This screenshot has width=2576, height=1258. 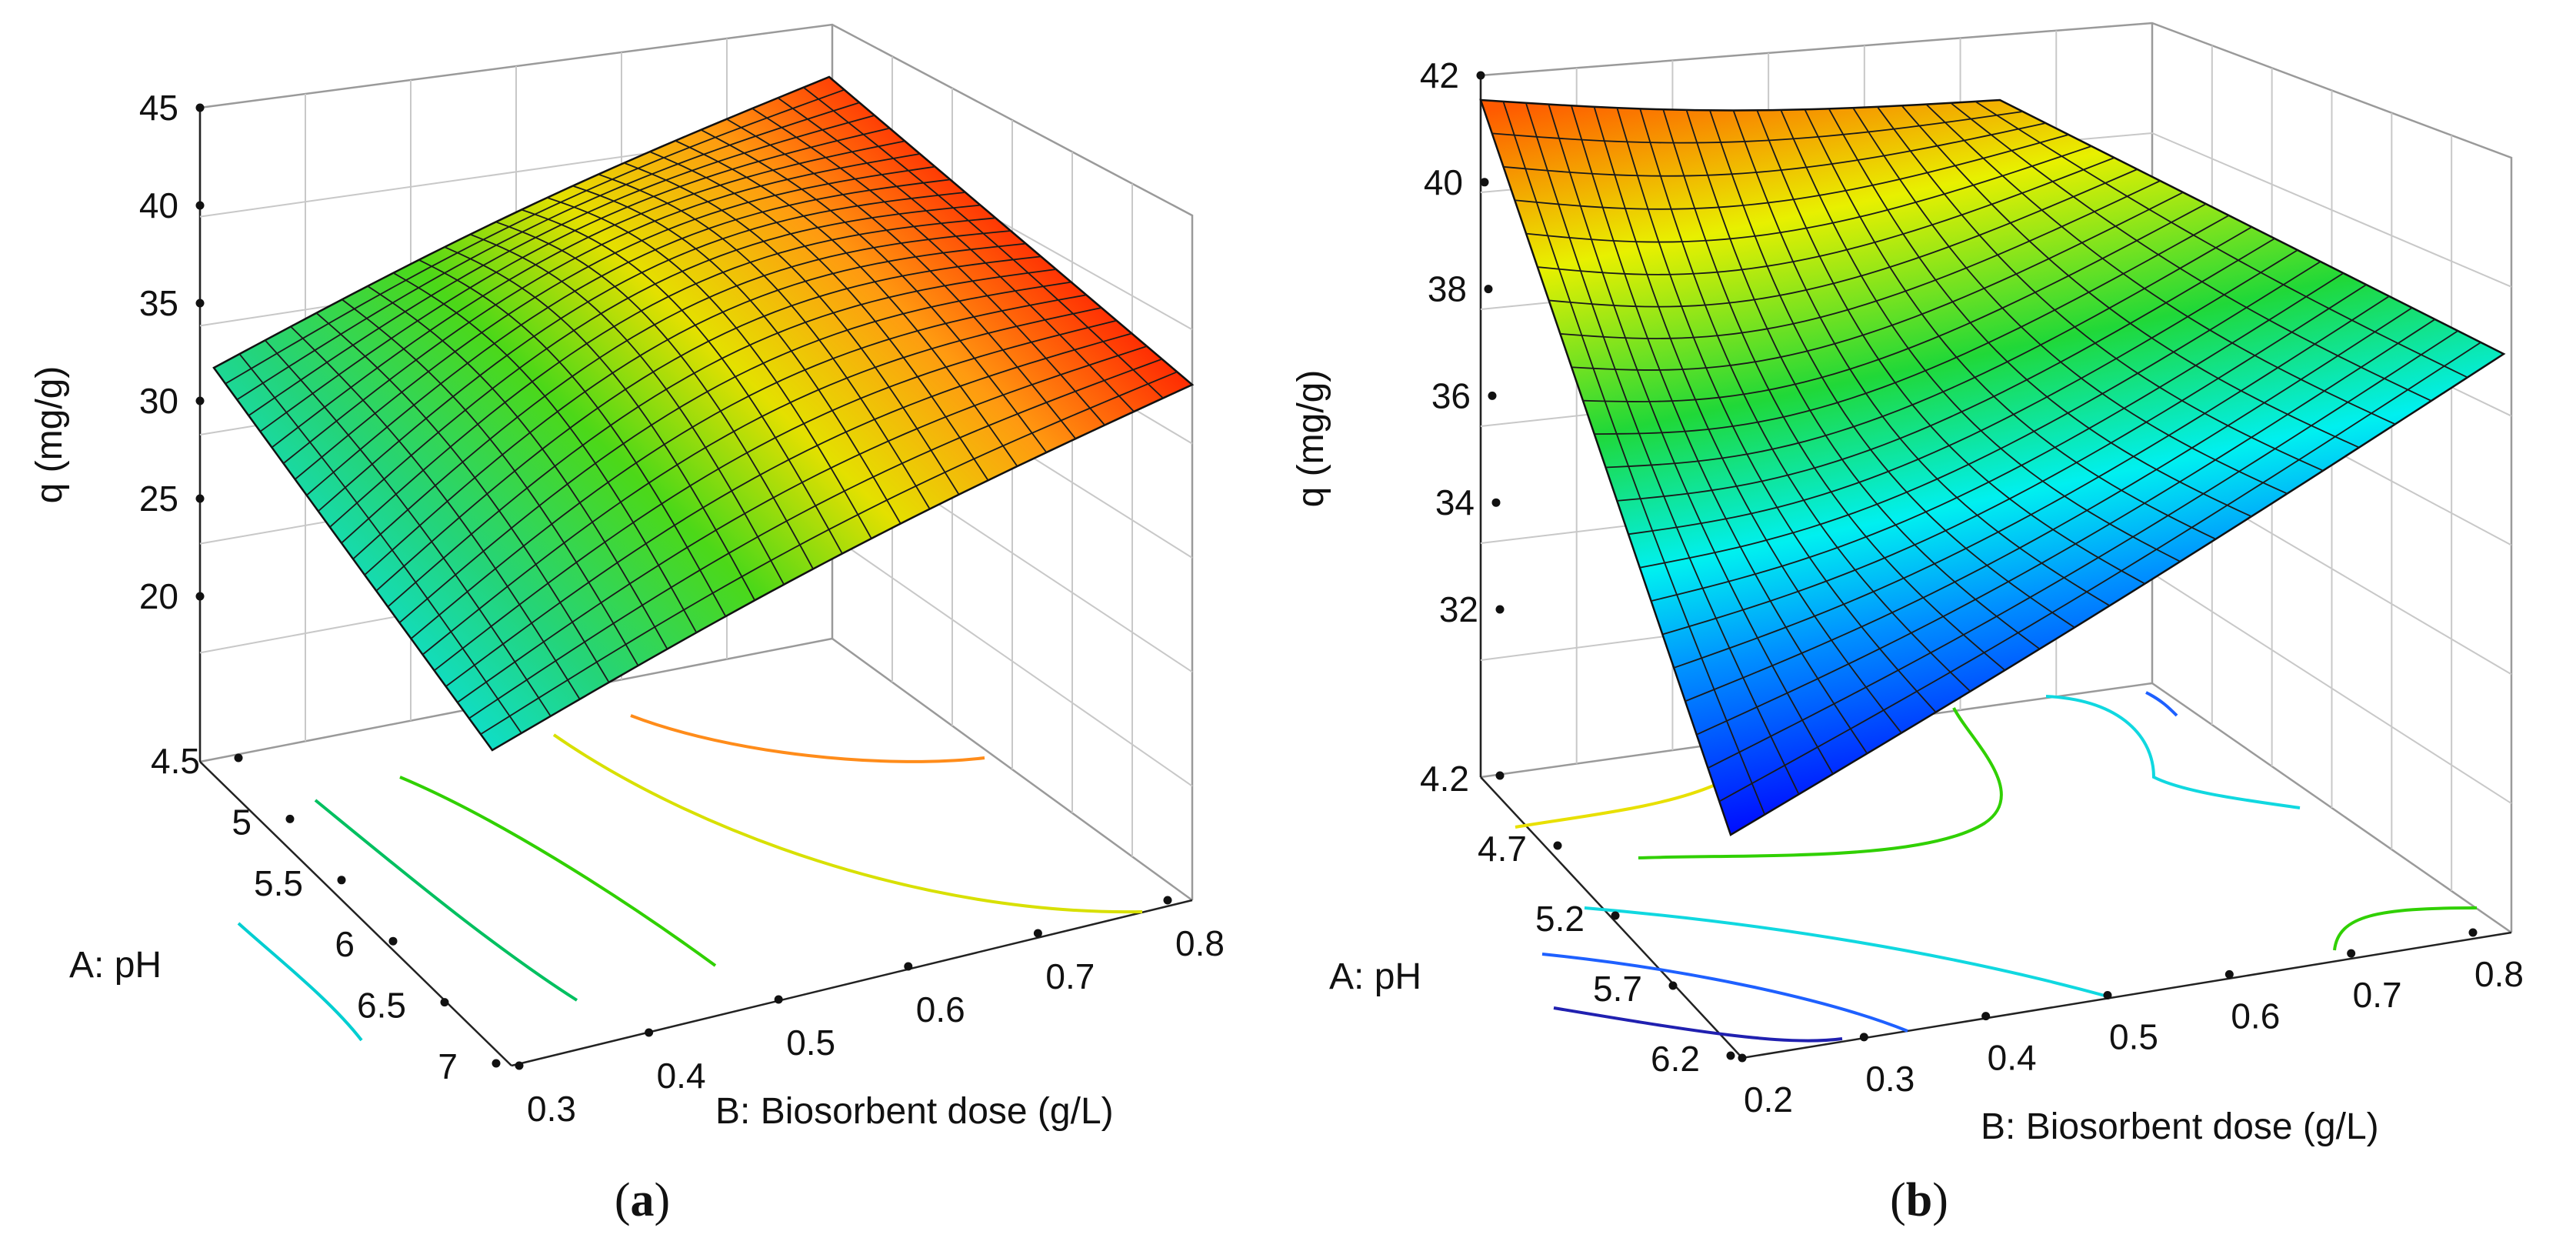 What do you see at coordinates (914, 1111) in the screenshot?
I see `panel-a-y-axis-label: B: Biosorbent dose (g/L)` at bounding box center [914, 1111].